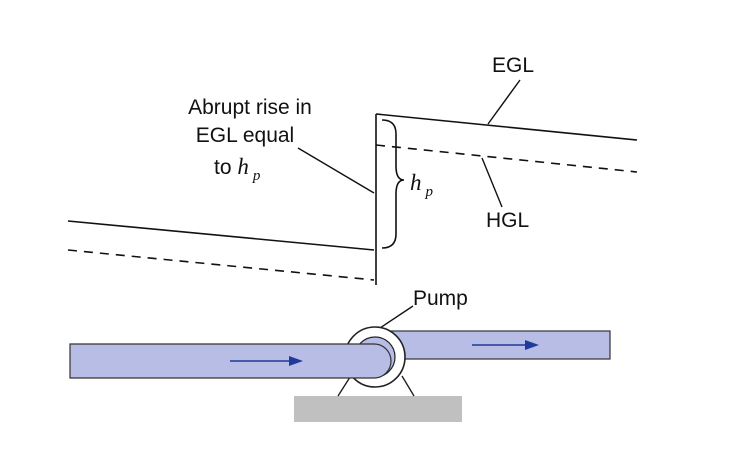 The height and width of the screenshot is (466, 742). Describe the element at coordinates (393, 184) in the screenshot. I see `brace-icon` at that location.